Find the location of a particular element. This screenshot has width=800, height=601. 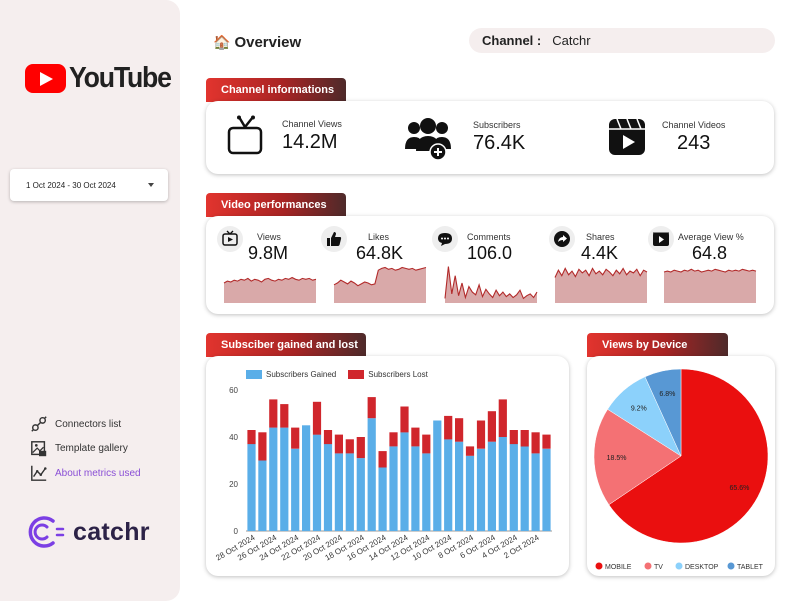

views-value: 9.8M is located at coordinates (268, 253).